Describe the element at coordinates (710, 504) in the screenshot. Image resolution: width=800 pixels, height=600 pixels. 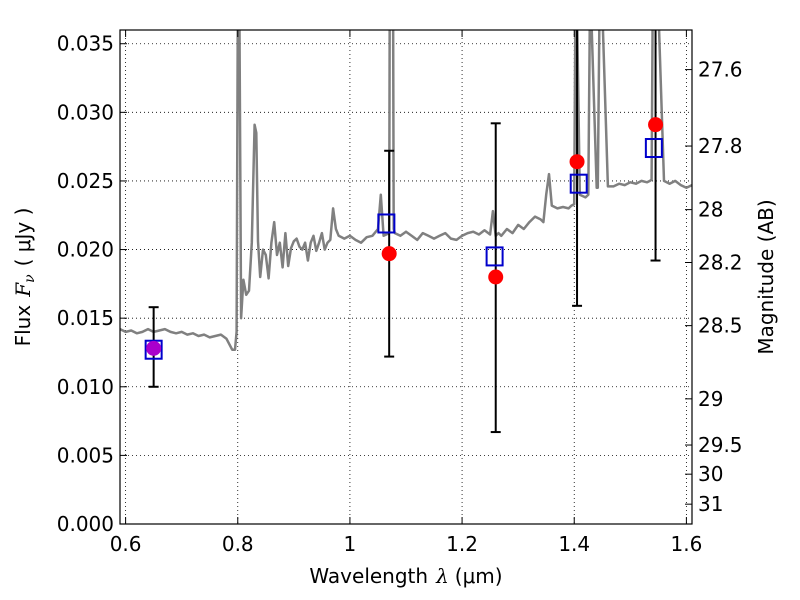
I see `magnitude-tick-label: 31` at that location.